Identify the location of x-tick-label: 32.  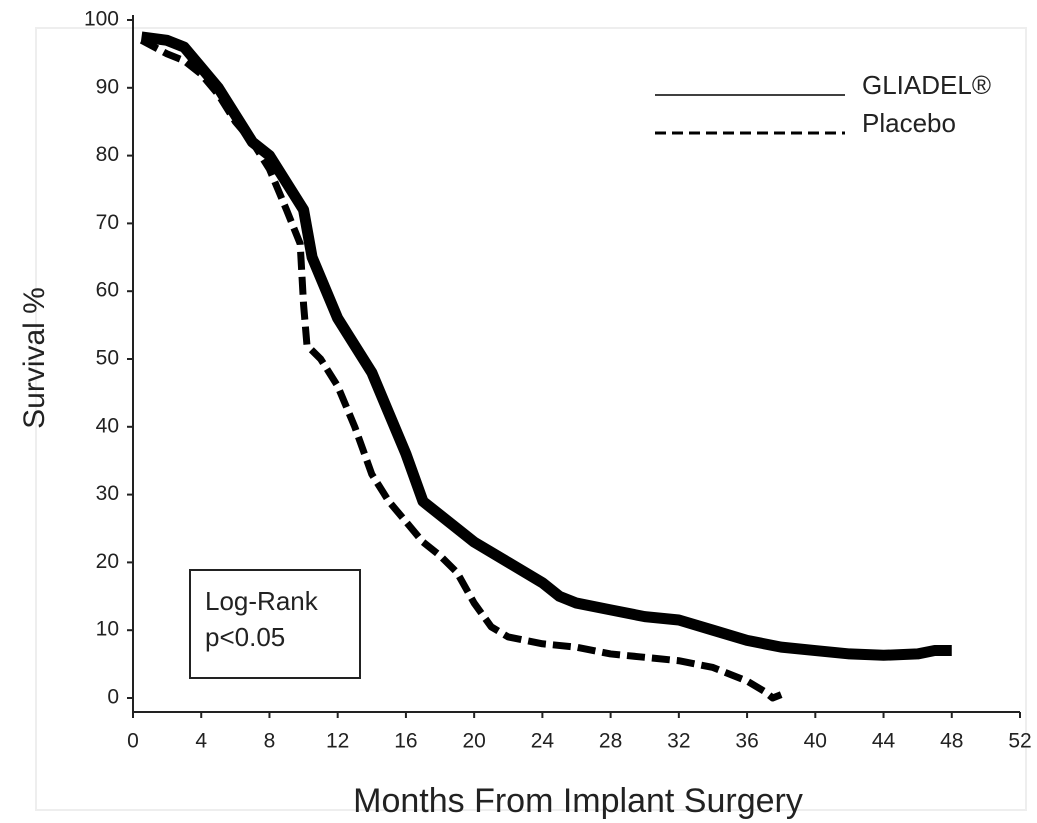
(678, 741).